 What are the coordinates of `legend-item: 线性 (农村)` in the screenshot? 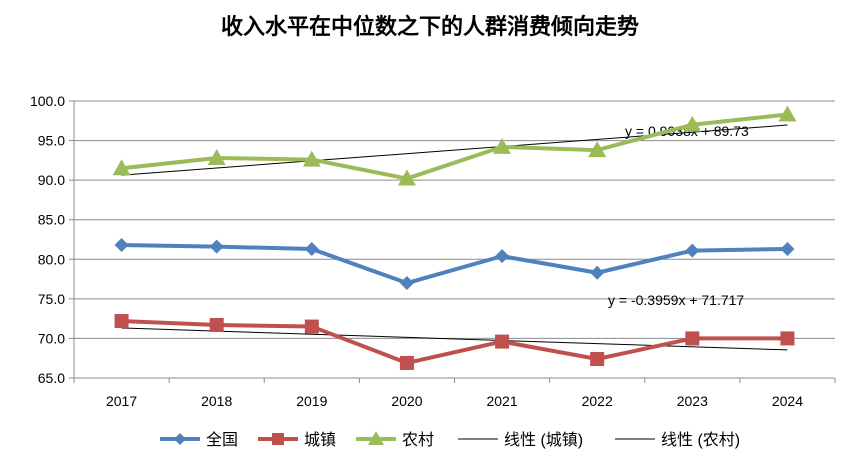 It's located at (677, 440).